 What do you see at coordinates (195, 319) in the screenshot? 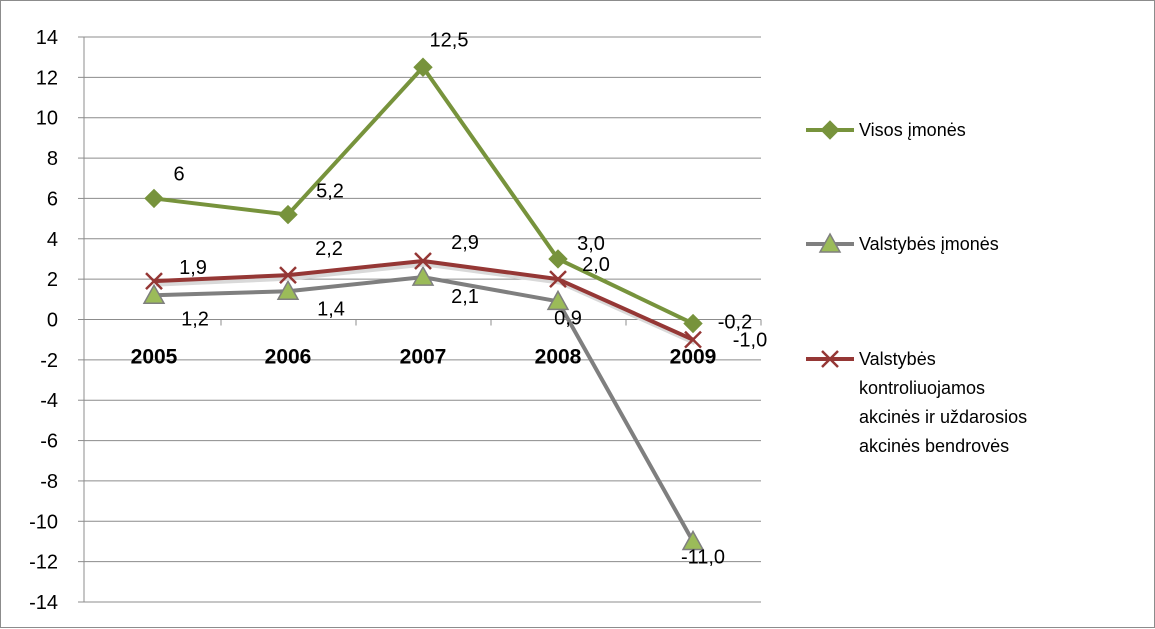
I see `data-label: 1,2` at bounding box center [195, 319].